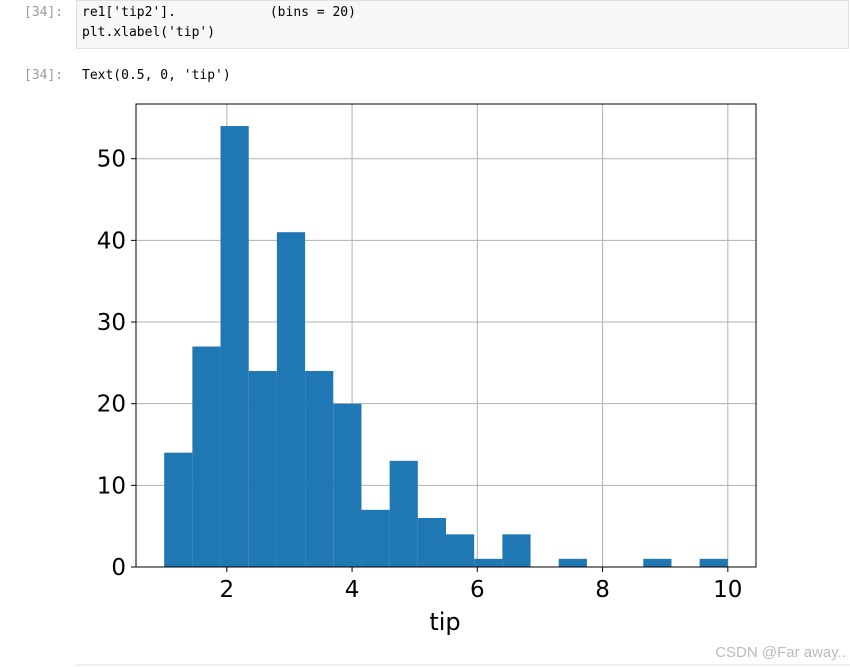 This screenshot has width=850, height=667. What do you see at coordinates (602, 590) in the screenshot?
I see `x-tick-label: 8` at bounding box center [602, 590].